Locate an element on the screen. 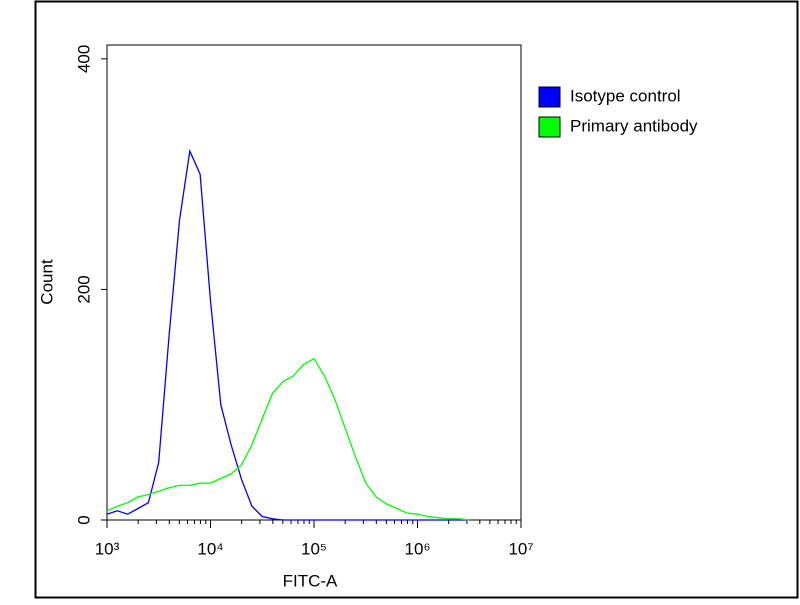  y-tick-label: 0 is located at coordinates (83, 519).